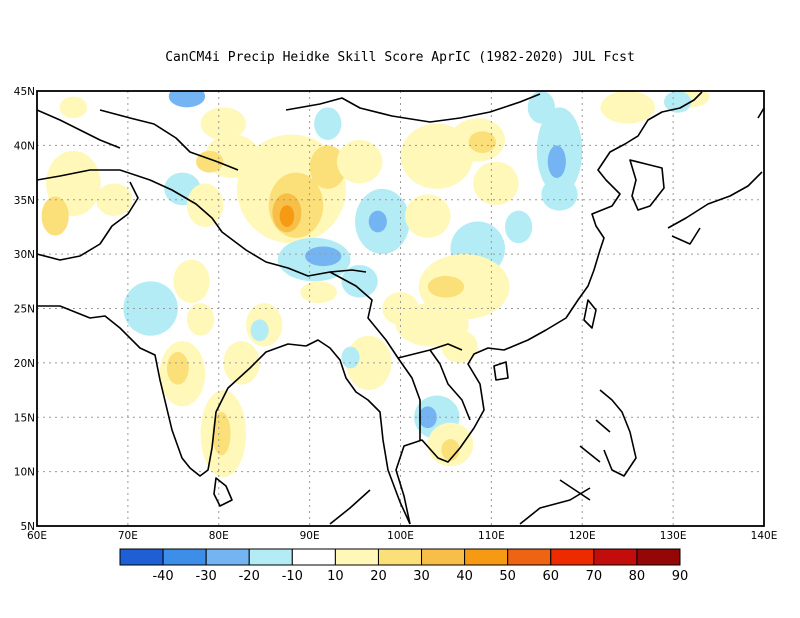  What do you see at coordinates (598, 445) in the screenshot?
I see `coastline-philippines` at bounding box center [598, 445].